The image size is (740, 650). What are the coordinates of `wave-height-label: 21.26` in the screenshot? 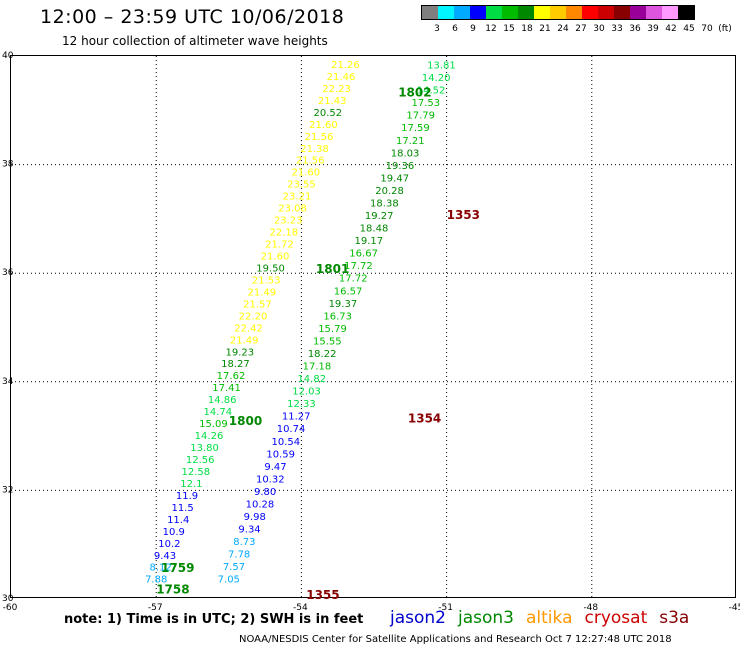 It's located at (345, 65).